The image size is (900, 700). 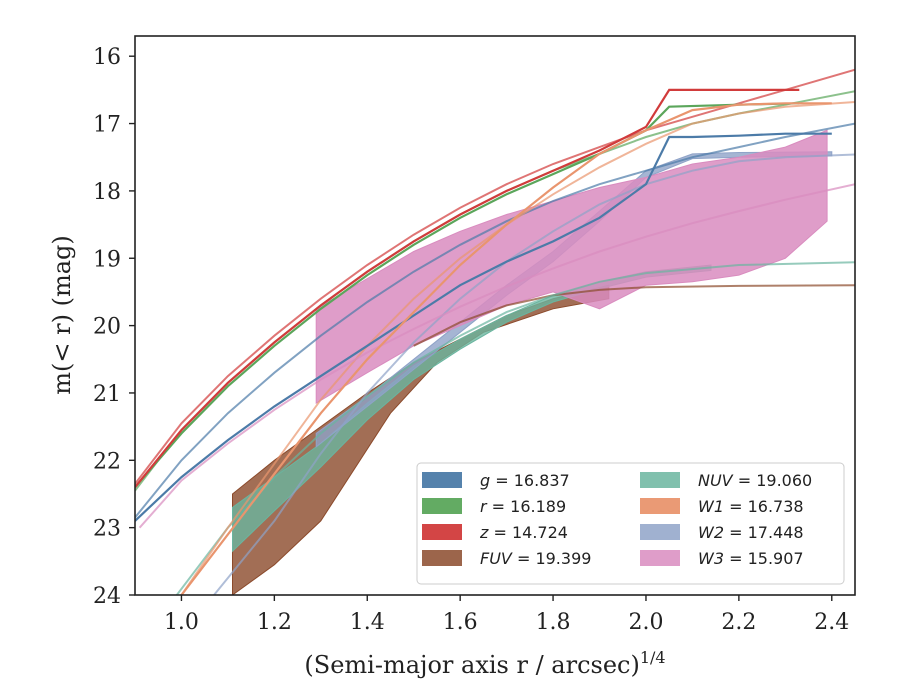 I want to click on x-tick-label: 2.2, so click(x=738, y=622).